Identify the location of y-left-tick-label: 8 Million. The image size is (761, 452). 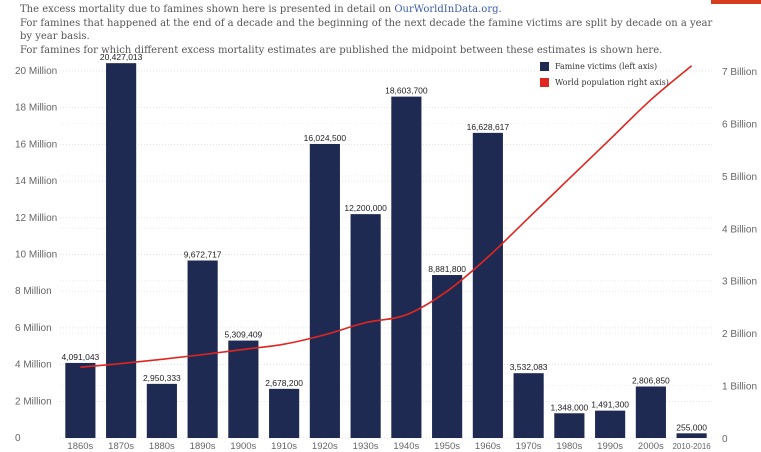
(33, 291).